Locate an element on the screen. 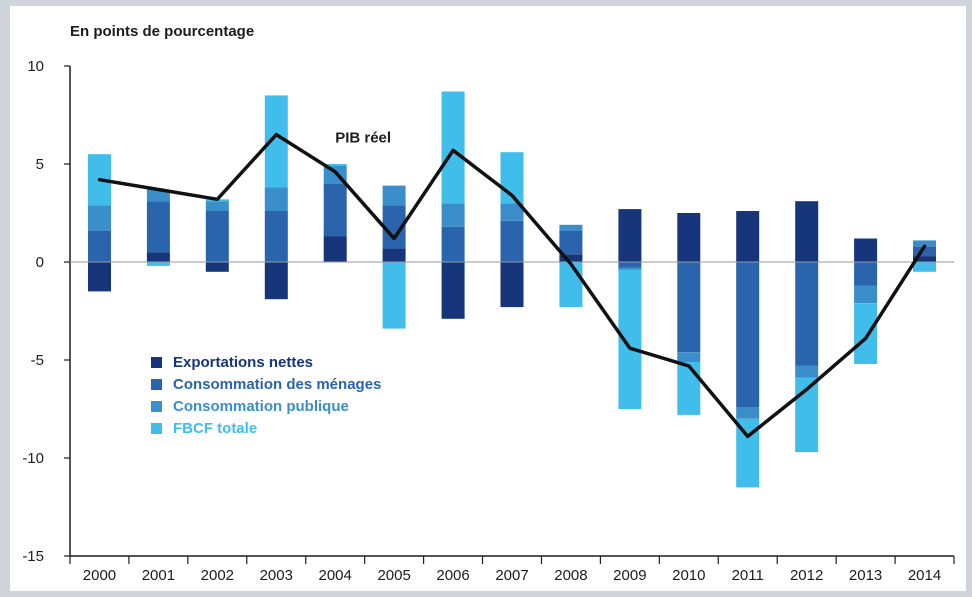 The width and height of the screenshot is (972, 597). bar-segment-2006-s0 is located at coordinates (453, 290).